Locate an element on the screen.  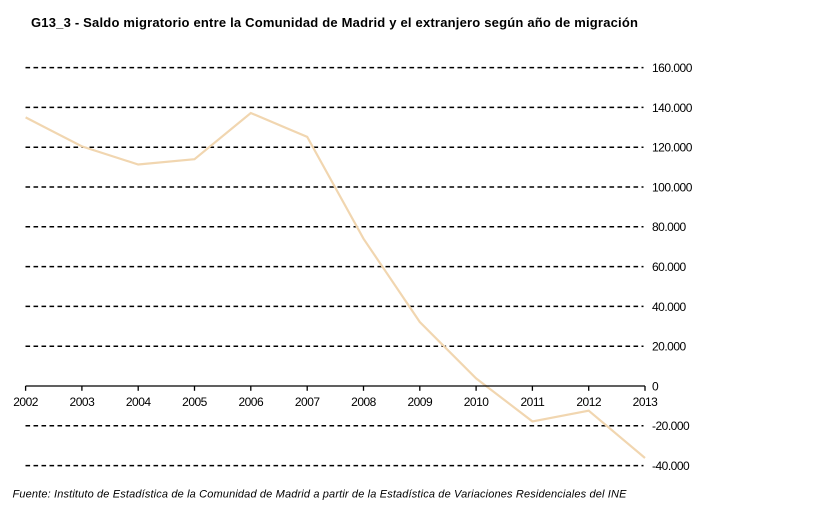
svg-text: 60.000 is located at coordinates (669, 267).